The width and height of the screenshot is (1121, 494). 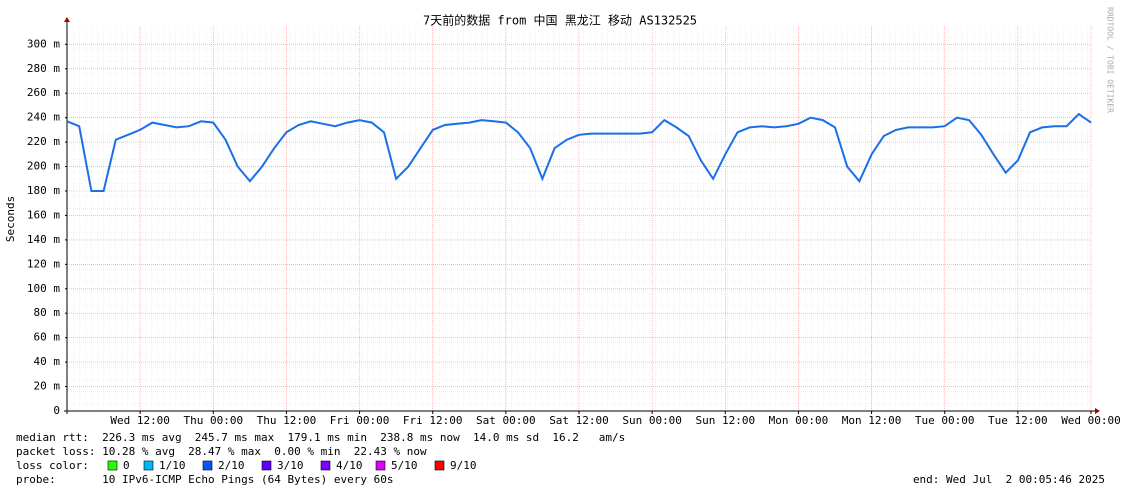 What do you see at coordinates (47, 386) in the screenshot?
I see `y-tick-label: 20 m` at bounding box center [47, 386].